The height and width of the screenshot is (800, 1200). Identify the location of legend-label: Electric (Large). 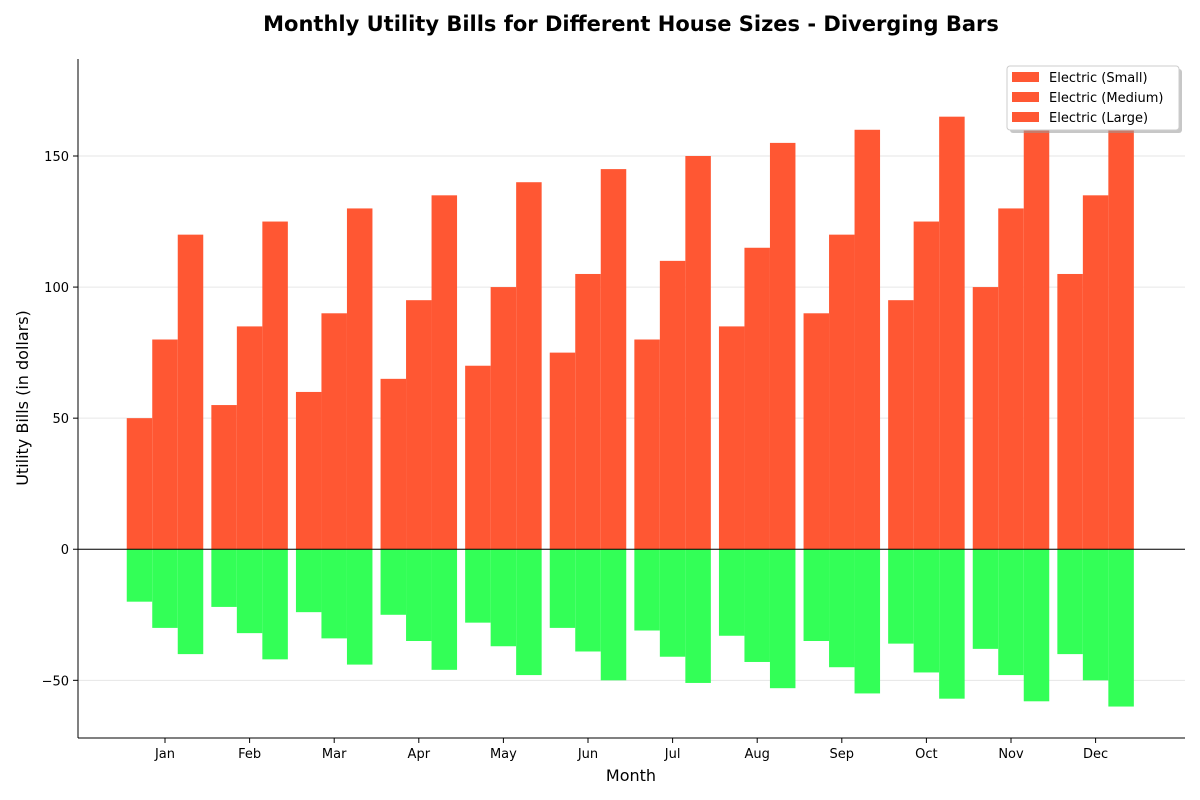
(1098, 118).